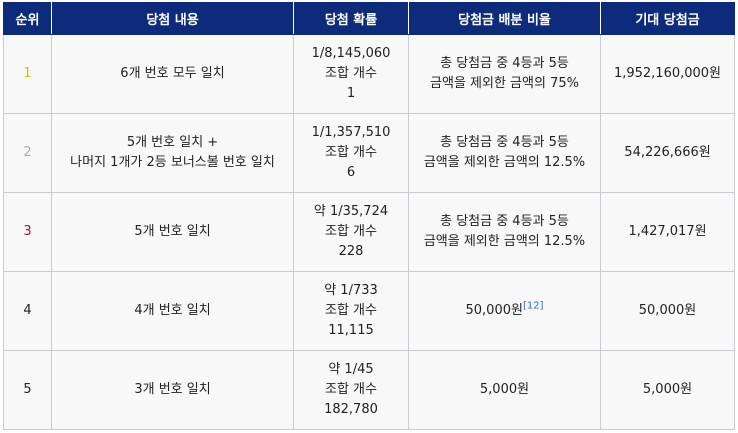  What do you see at coordinates (667, 232) in the screenshot?
I see `expected-prize-cell: 1,427,017원` at bounding box center [667, 232].